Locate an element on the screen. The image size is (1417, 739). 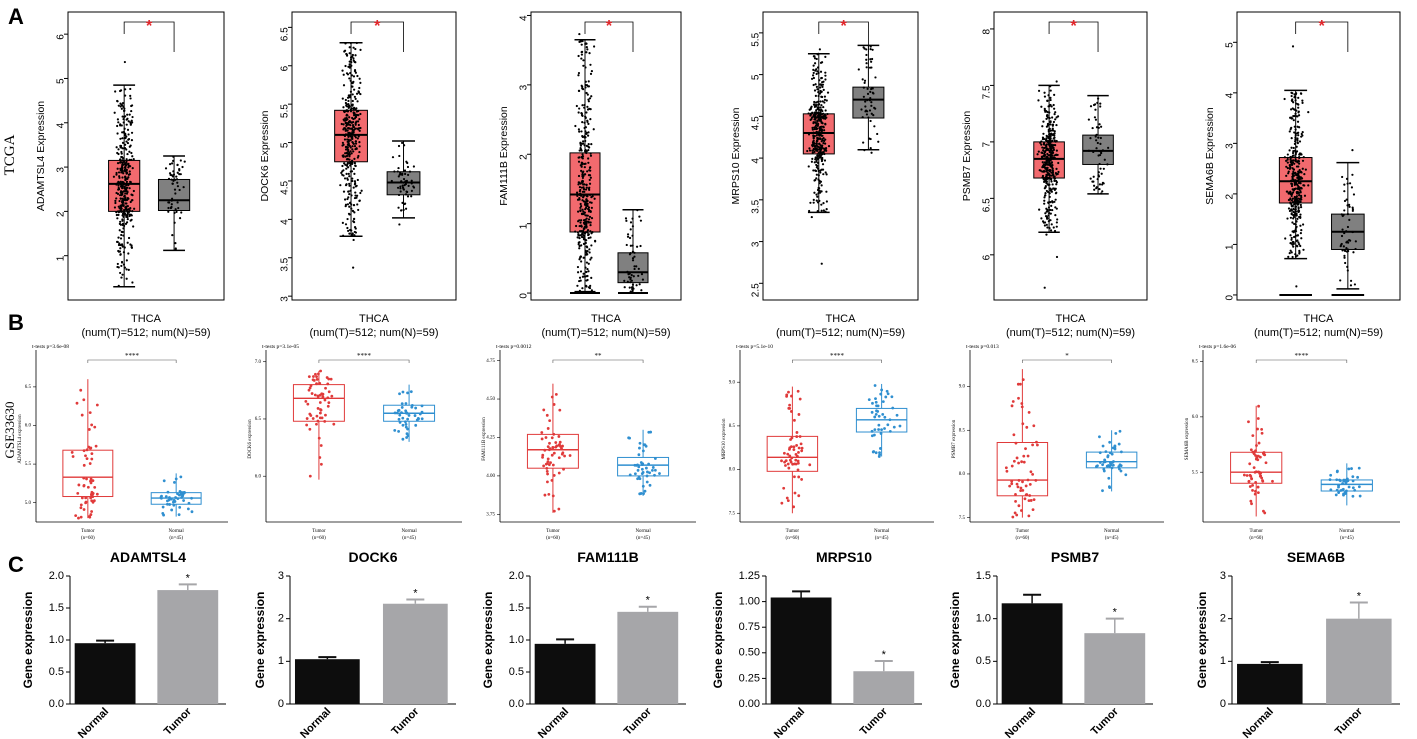
y-axis-label: Gene expression is located at coordinates (260, 640).